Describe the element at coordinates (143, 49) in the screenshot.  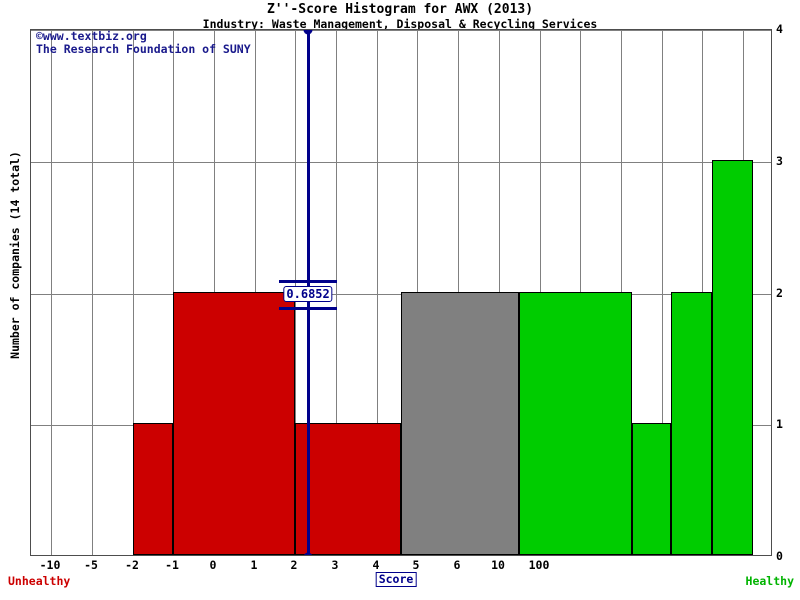
I see `watermark-line2: The Research Foundation of SUNY` at that location.